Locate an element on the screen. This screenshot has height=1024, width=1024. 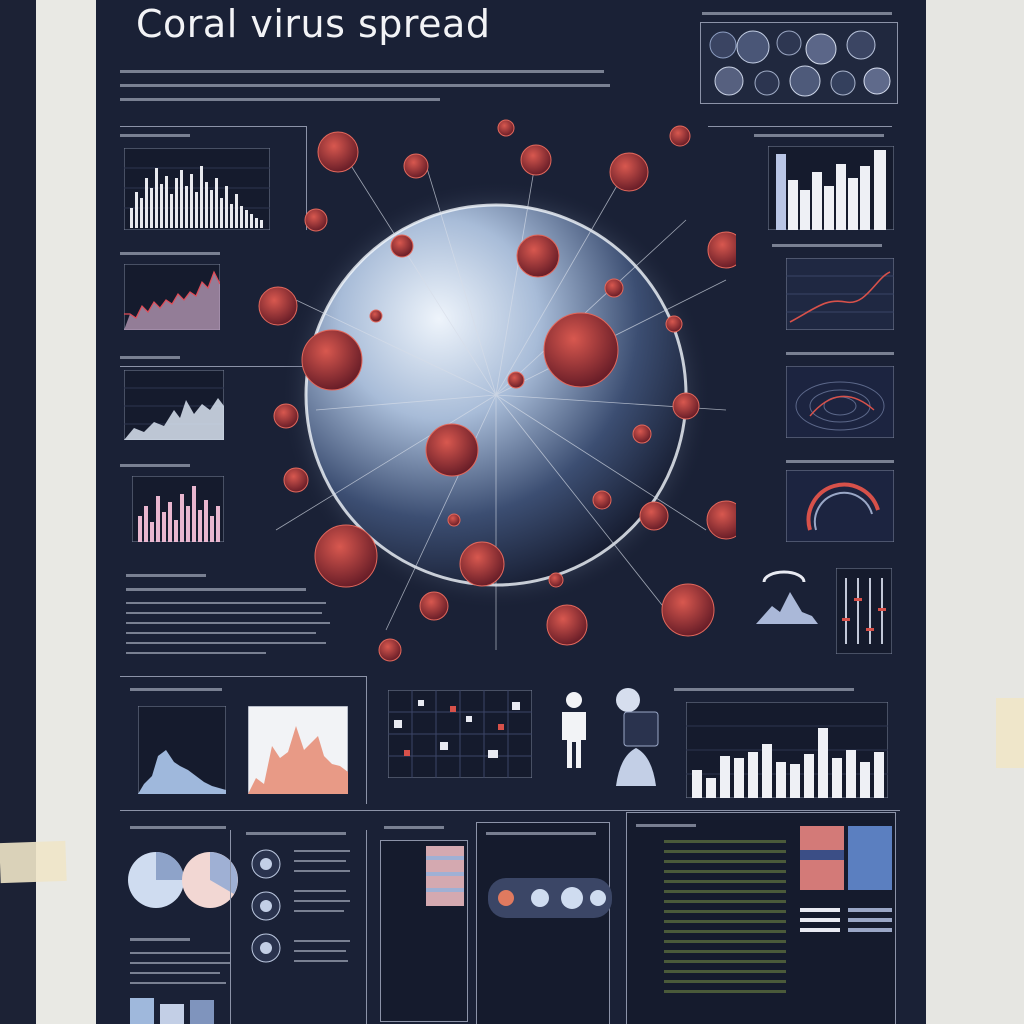
cells-panel is located at coordinates (799, 63).